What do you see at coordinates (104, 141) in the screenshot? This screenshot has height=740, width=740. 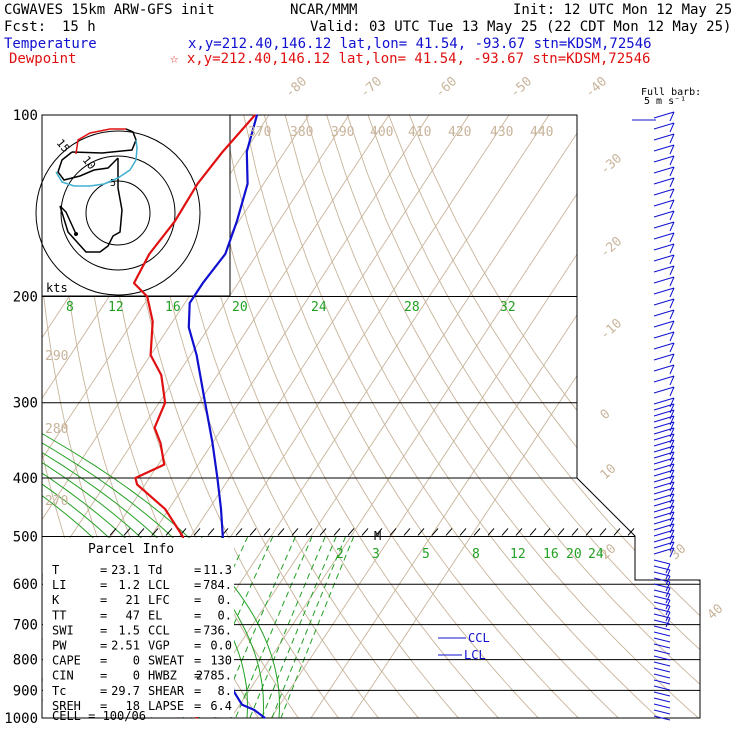 I see `hodograph-trace-mid` at bounding box center [104, 141].